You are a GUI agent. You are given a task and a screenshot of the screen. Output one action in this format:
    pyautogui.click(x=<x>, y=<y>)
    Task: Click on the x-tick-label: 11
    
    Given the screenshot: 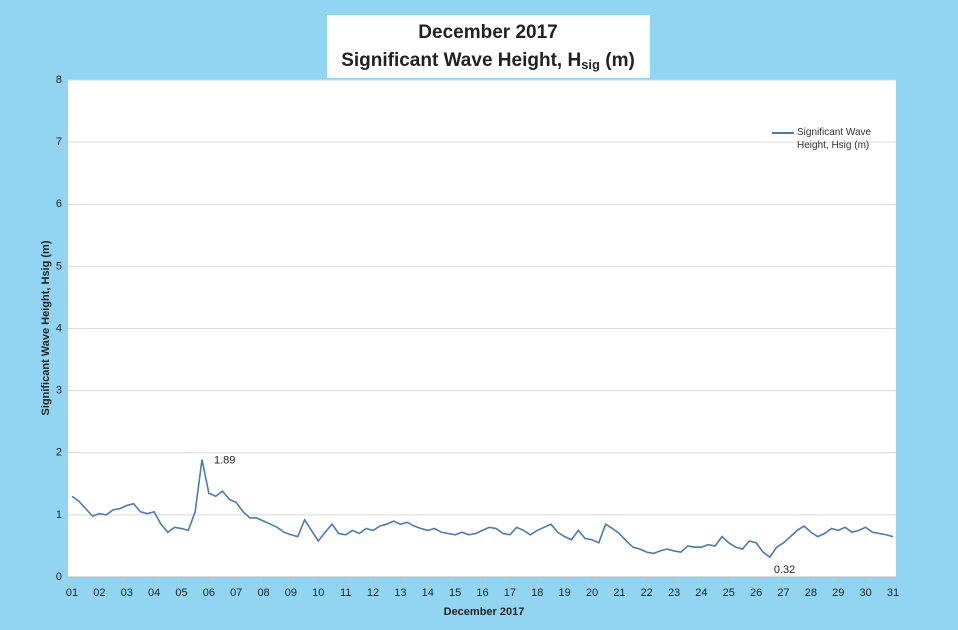 What is the action you would take?
    pyautogui.click(x=345, y=593)
    